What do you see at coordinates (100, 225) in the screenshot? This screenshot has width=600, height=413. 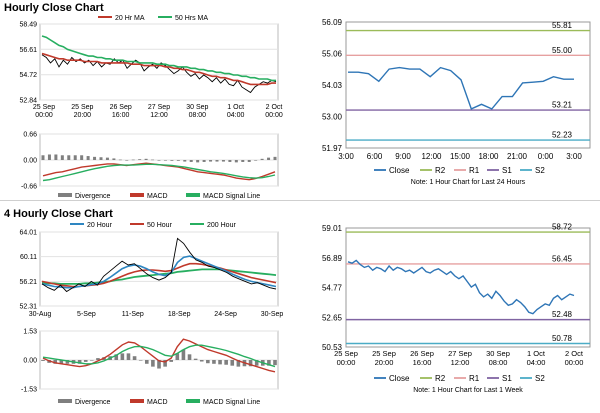 I see `legend-20h-label: 20 Hour` at bounding box center [100, 225].